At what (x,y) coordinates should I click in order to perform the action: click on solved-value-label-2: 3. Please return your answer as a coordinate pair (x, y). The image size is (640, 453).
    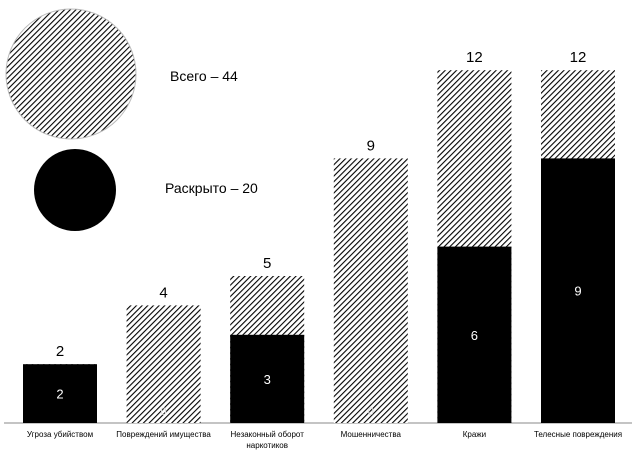
    Looking at the image, I should click on (267, 379).